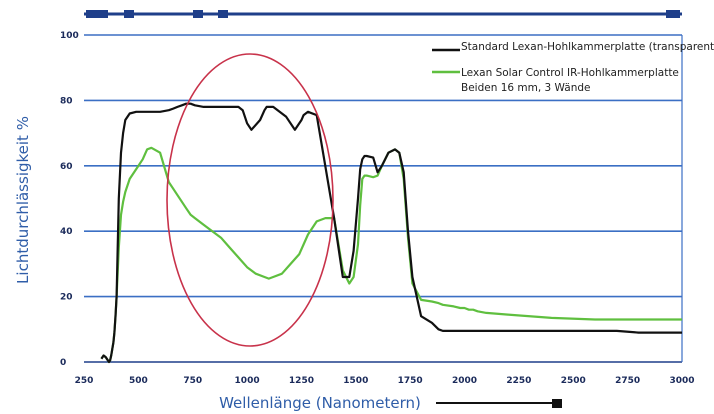  What do you see at coordinates (84, 381) in the screenshot?
I see `x-tick-label: 250` at bounding box center [84, 381].